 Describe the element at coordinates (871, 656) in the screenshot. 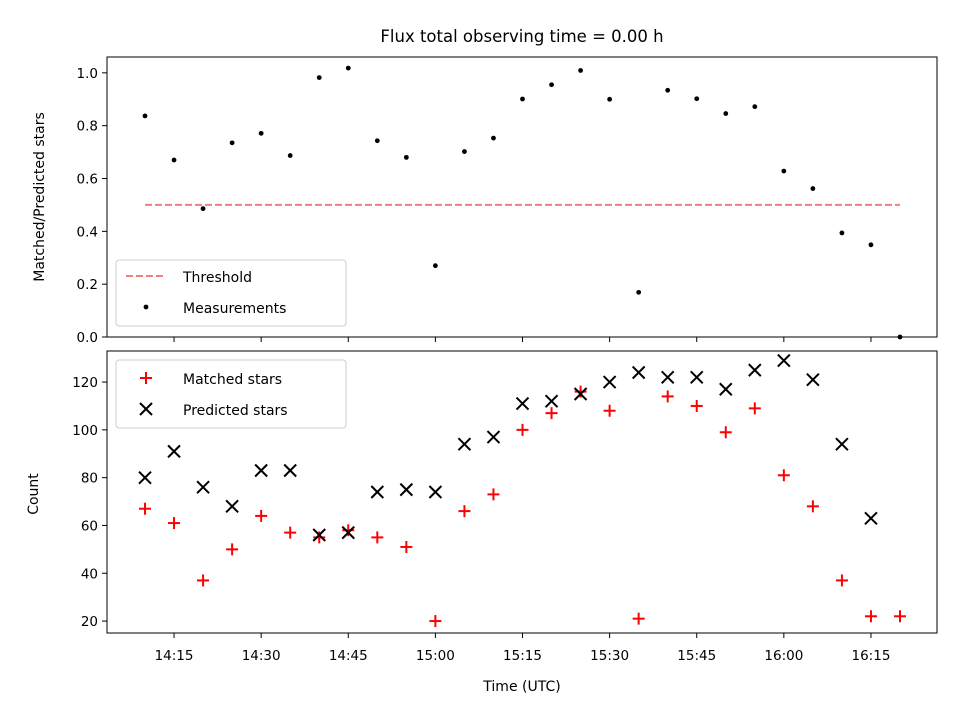

I see `bottom-x-tick-label: 16:15` at that location.